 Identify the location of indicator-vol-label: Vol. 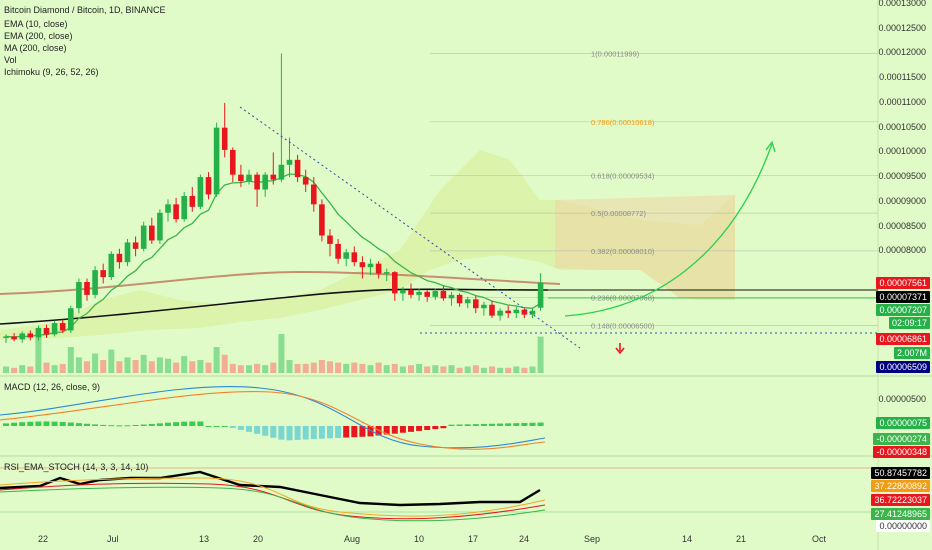
(10, 60).